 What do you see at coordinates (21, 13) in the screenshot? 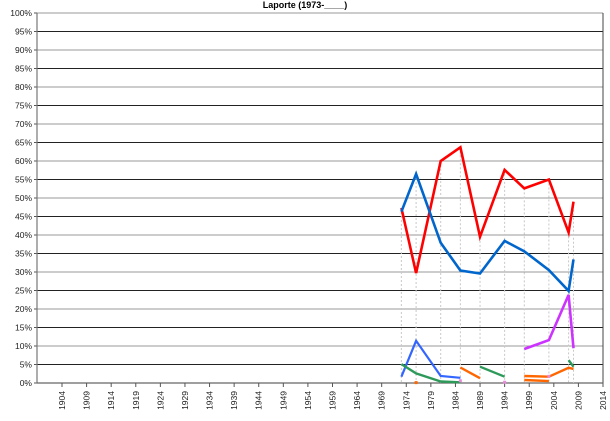
I see `y-tick-label: 100%` at bounding box center [21, 13].